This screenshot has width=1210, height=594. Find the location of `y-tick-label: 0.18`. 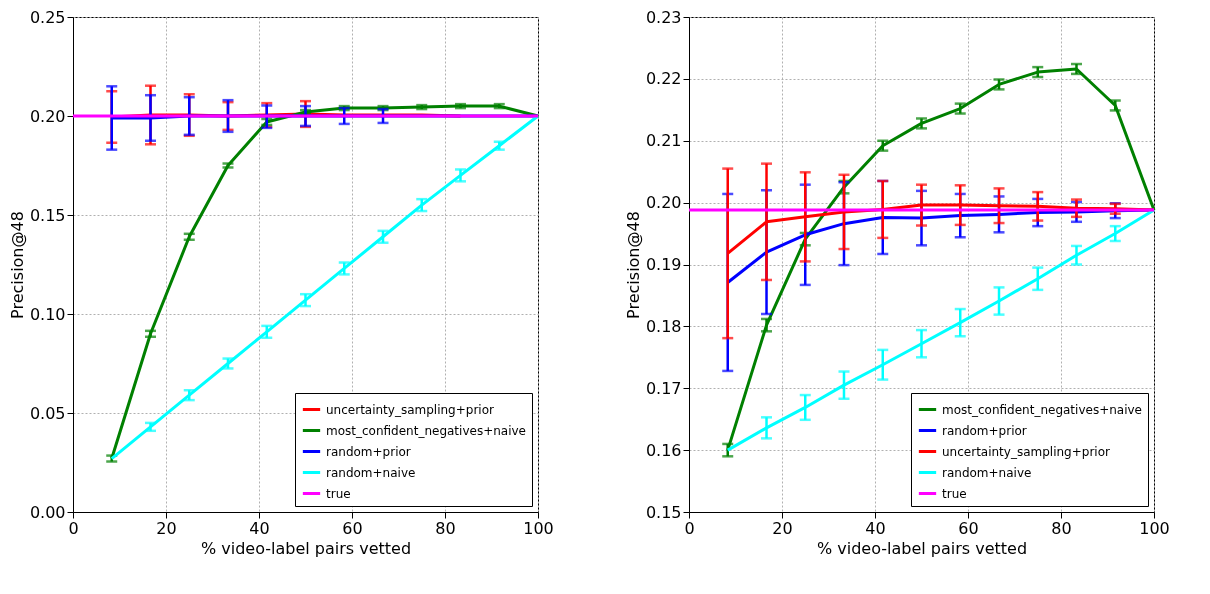

y-tick-label: 0.18 is located at coordinates (663, 326).